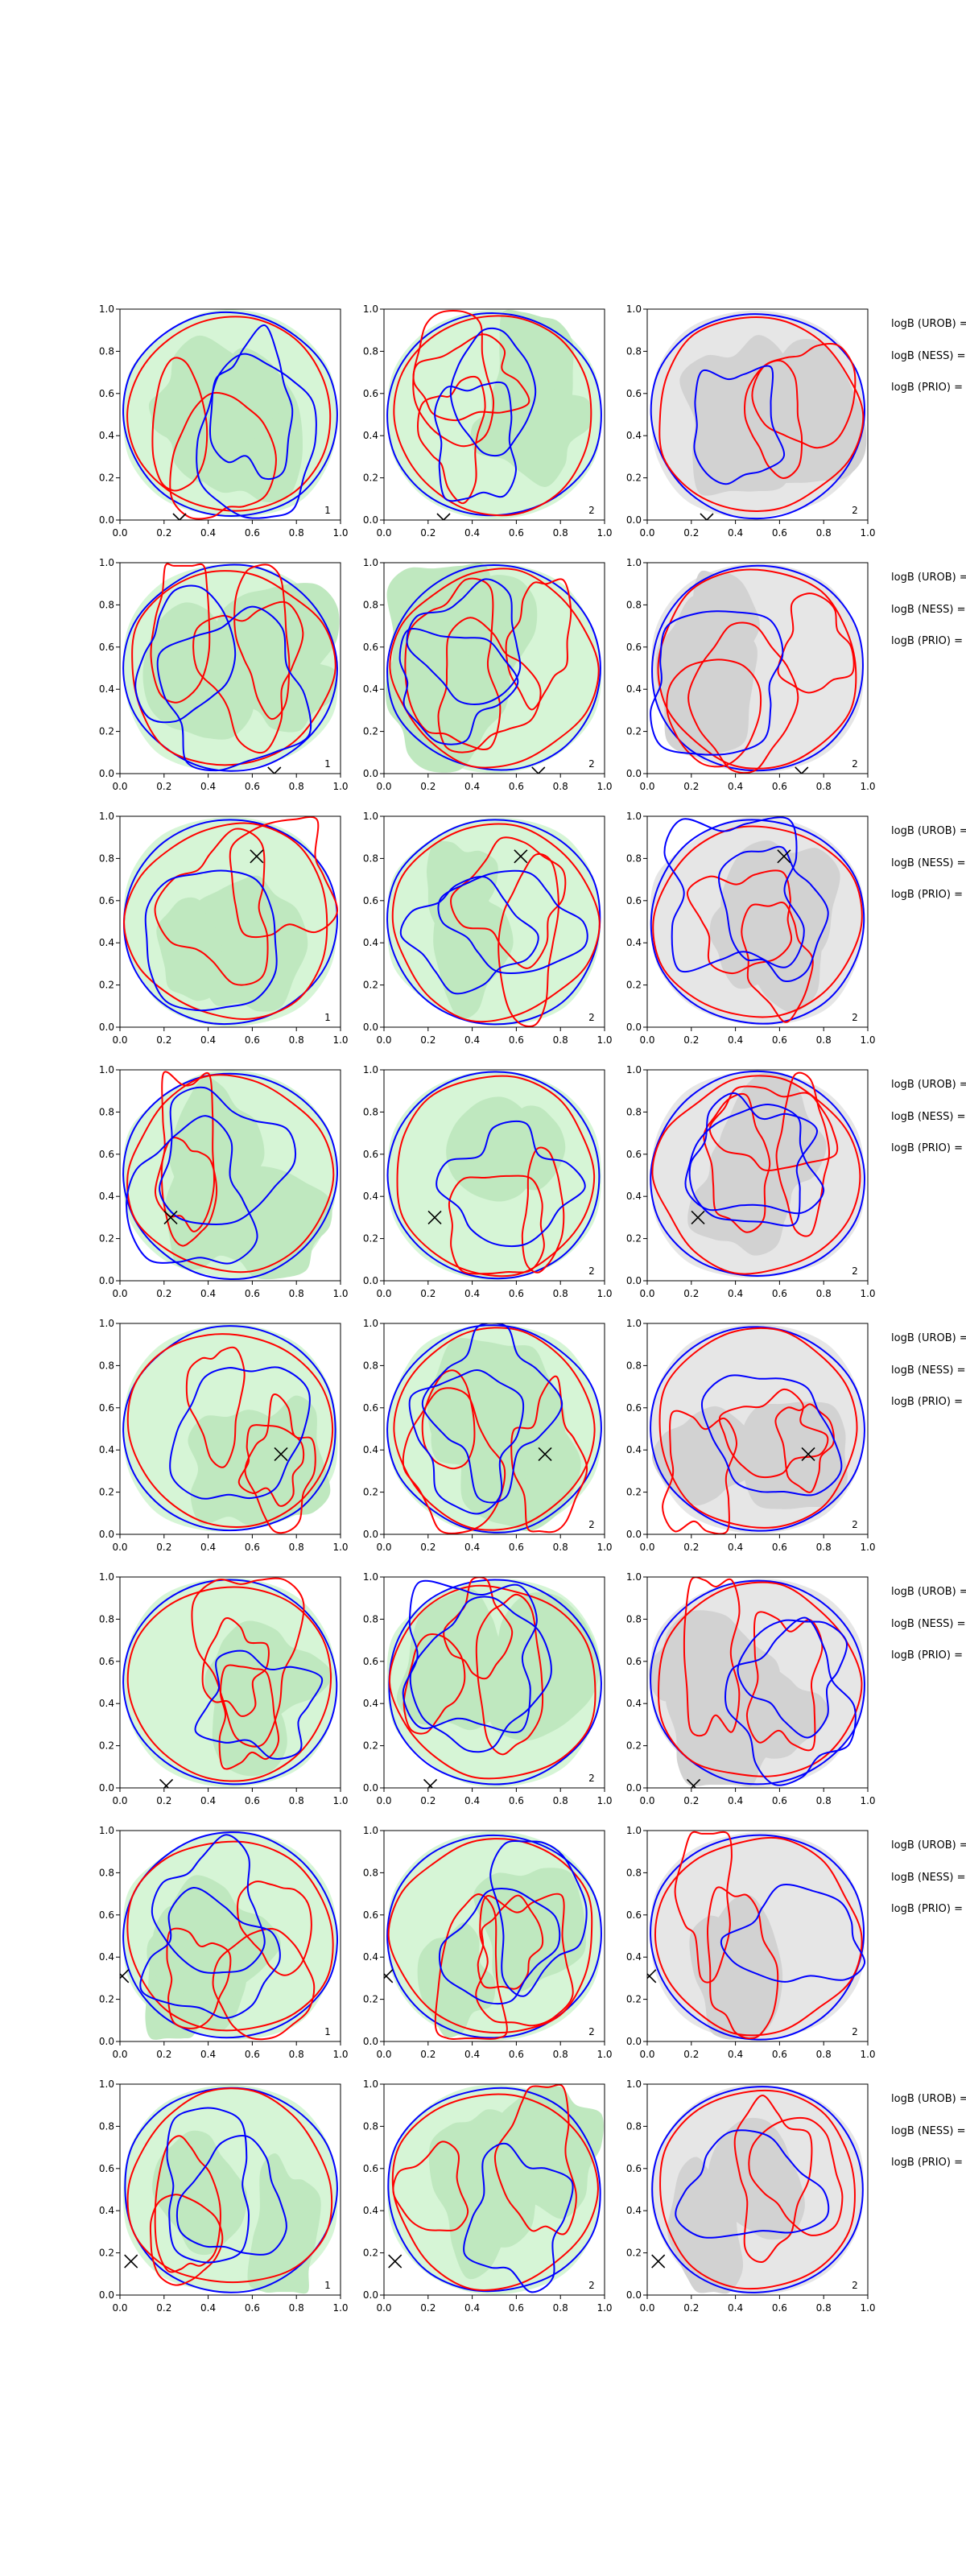  I want to click on panel-r5-c2: 2 0.0 0.0 0.2 0.2 0.4 0.4 0.6 0.6 0.8 0.8 1.0 1.0, so click(488, 1435).